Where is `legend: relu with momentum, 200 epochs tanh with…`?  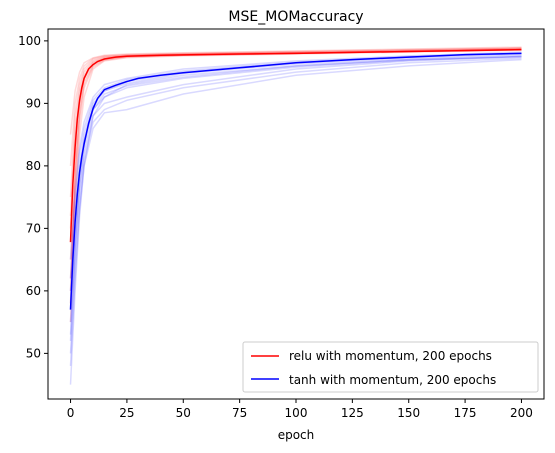
legend: relu with momentum, 200 epochs tanh with… is located at coordinates (390, 367).